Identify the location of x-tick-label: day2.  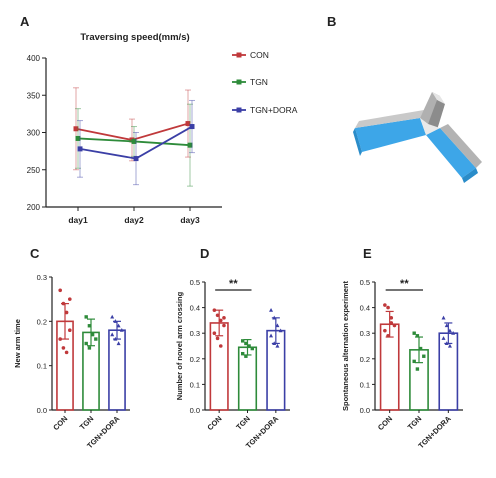
(134, 220).